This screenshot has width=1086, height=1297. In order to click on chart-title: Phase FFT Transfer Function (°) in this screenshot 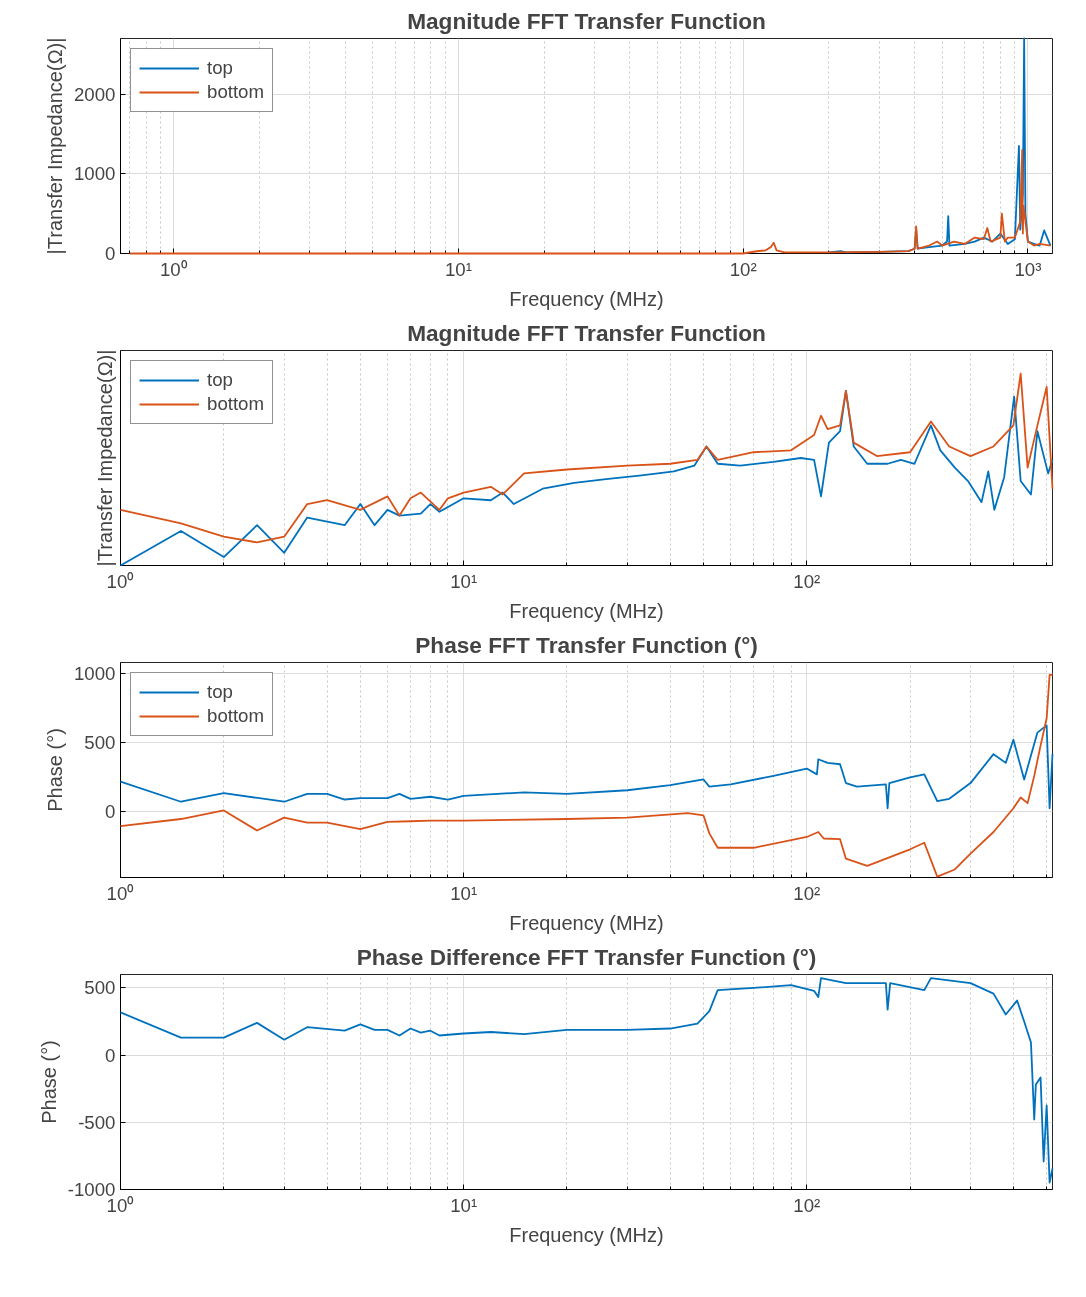, I will do `click(586, 644)`.